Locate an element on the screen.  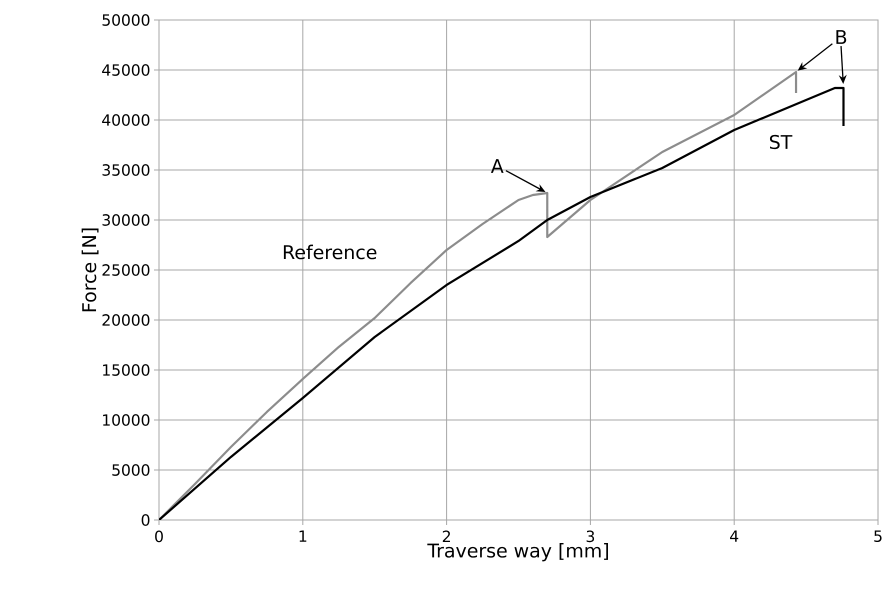
y-tick-label: 40000 is located at coordinates (126, 120).